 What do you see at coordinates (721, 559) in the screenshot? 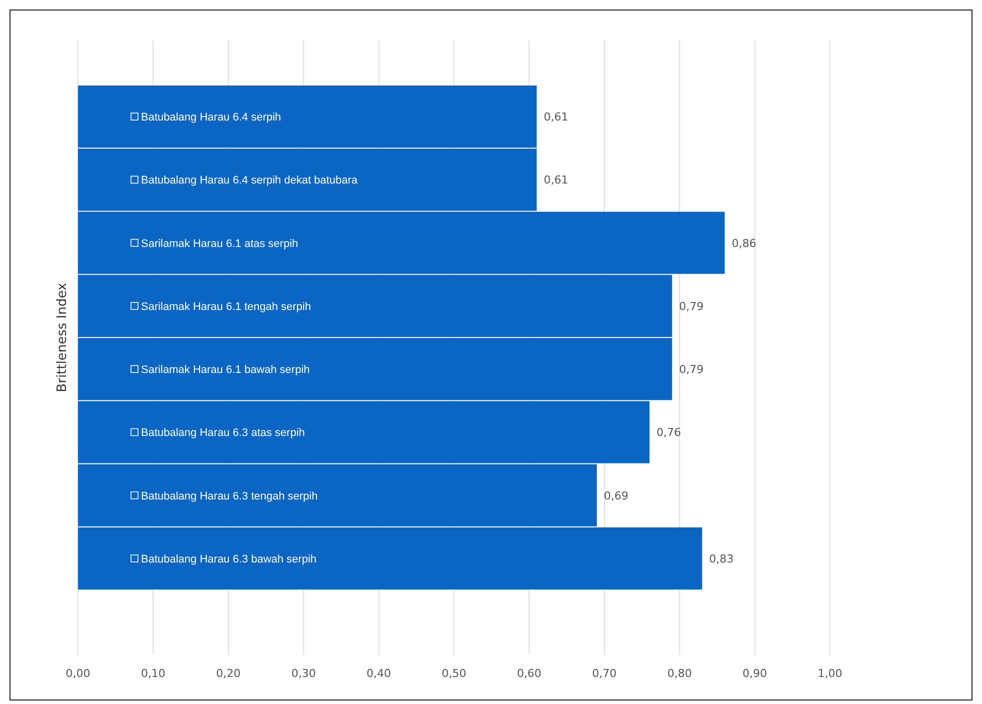
I see `data-label: 0,83` at bounding box center [721, 559].